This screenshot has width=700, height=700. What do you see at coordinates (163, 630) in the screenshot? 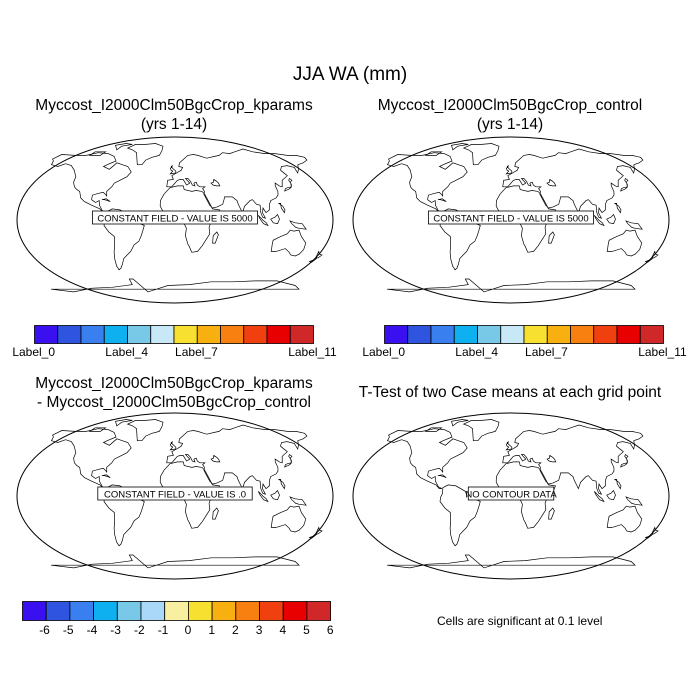
I see `colorbar-label: -1` at bounding box center [163, 630].